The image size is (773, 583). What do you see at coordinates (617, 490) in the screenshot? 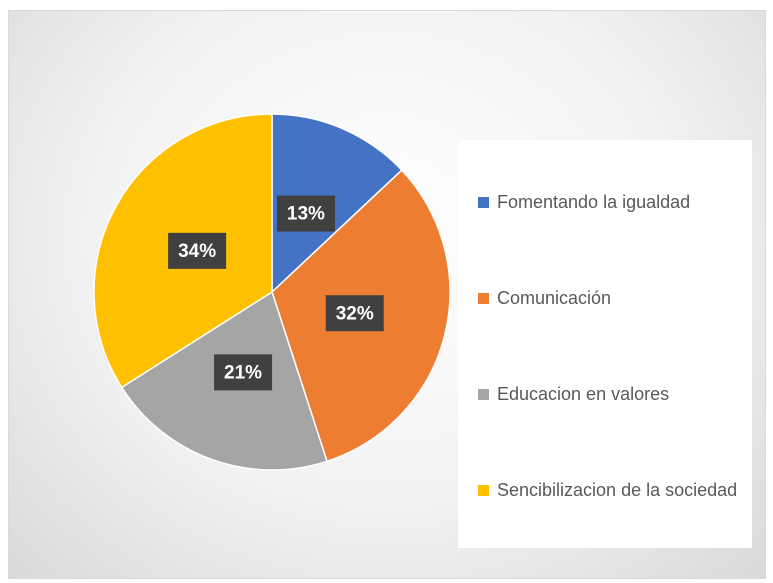
I see `legend-label: Sencibilizacion de la sociedad` at bounding box center [617, 490].